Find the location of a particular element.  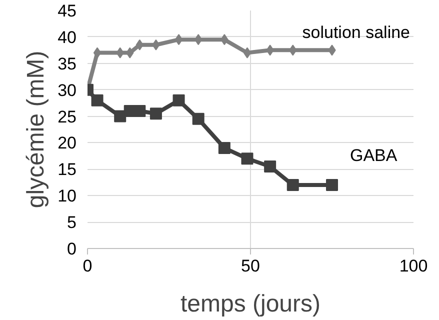

x-axis-title: temps (jours) is located at coordinates (250, 304).